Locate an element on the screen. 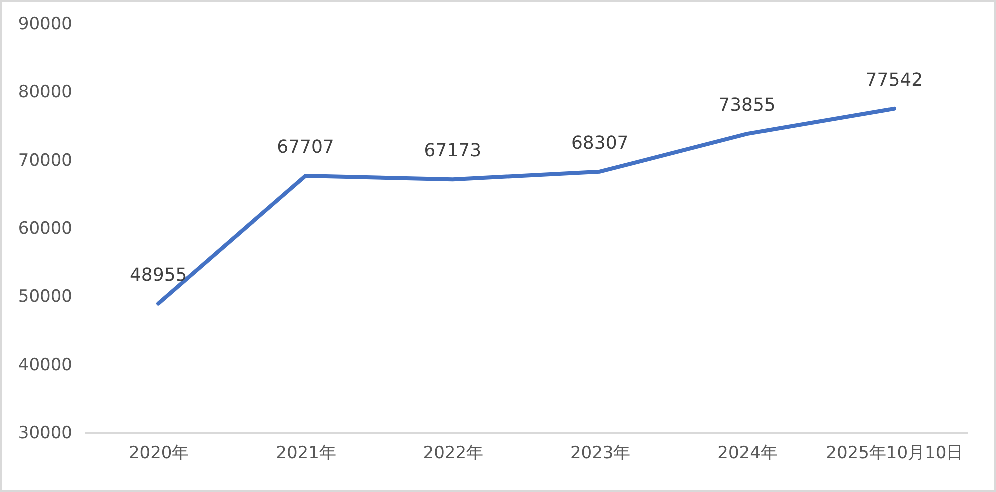 This screenshot has width=996, height=492. y-tick-label: 60000 is located at coordinates (45, 229).